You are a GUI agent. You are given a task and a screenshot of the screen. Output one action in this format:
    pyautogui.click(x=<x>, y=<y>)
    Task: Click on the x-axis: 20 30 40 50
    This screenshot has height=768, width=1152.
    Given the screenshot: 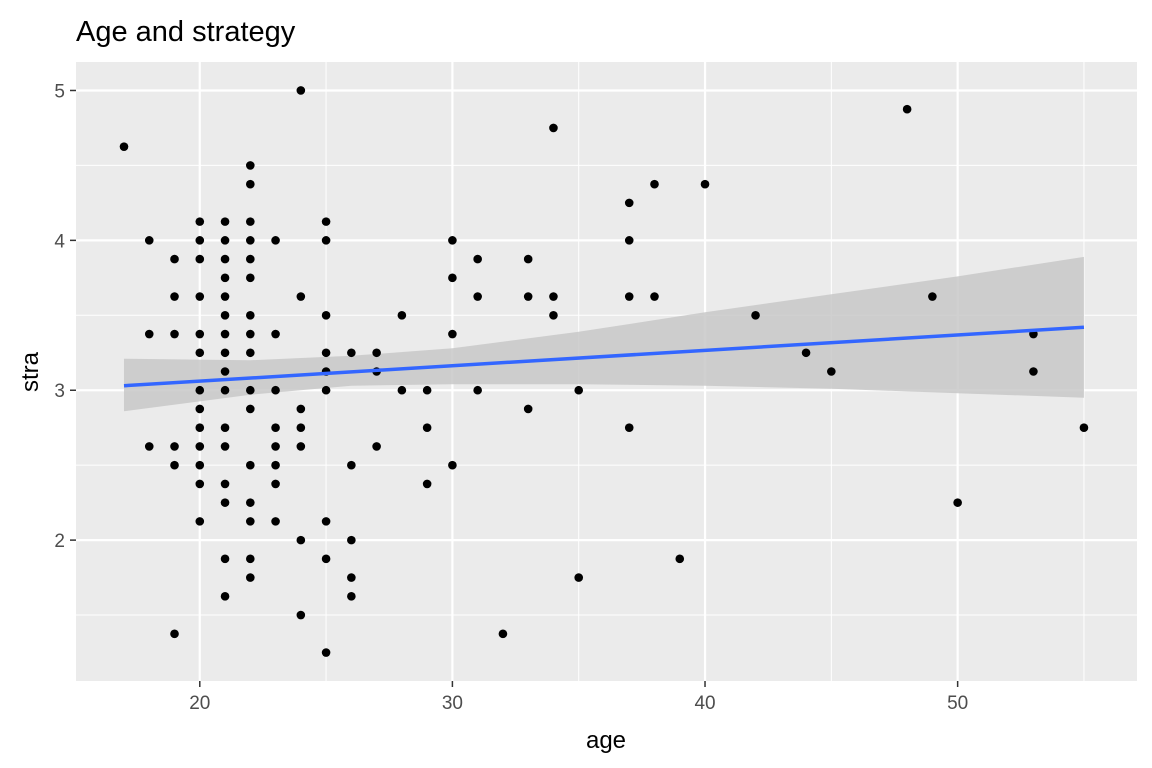 What is the action you would take?
    pyautogui.click(x=578, y=697)
    